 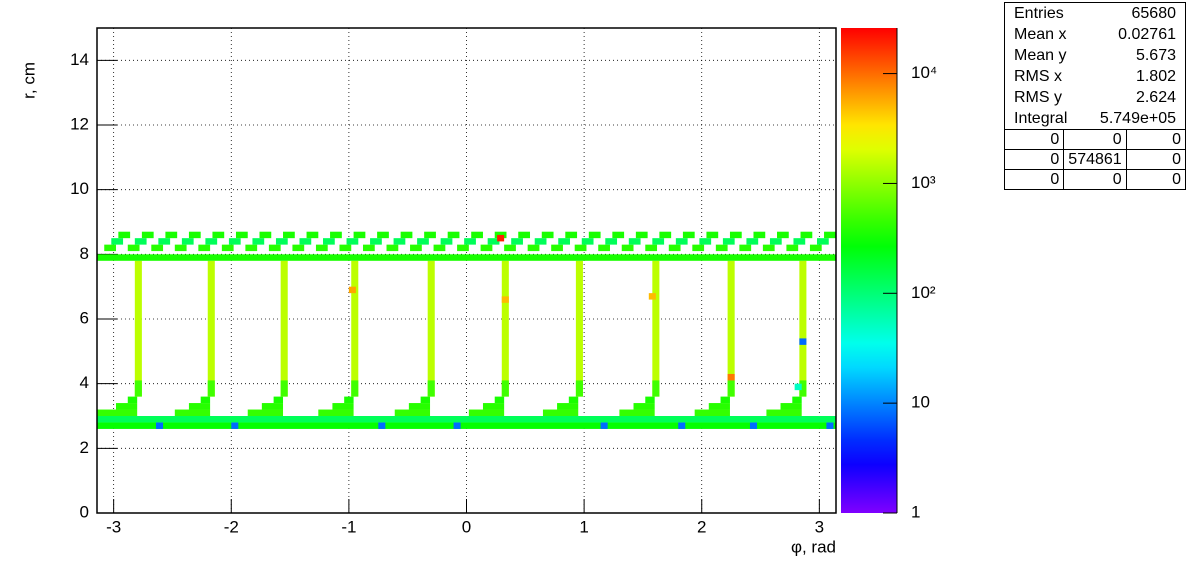 What do you see at coordinates (79, 59) in the screenshot?
I see `y-tick-label: 14` at bounding box center [79, 59].